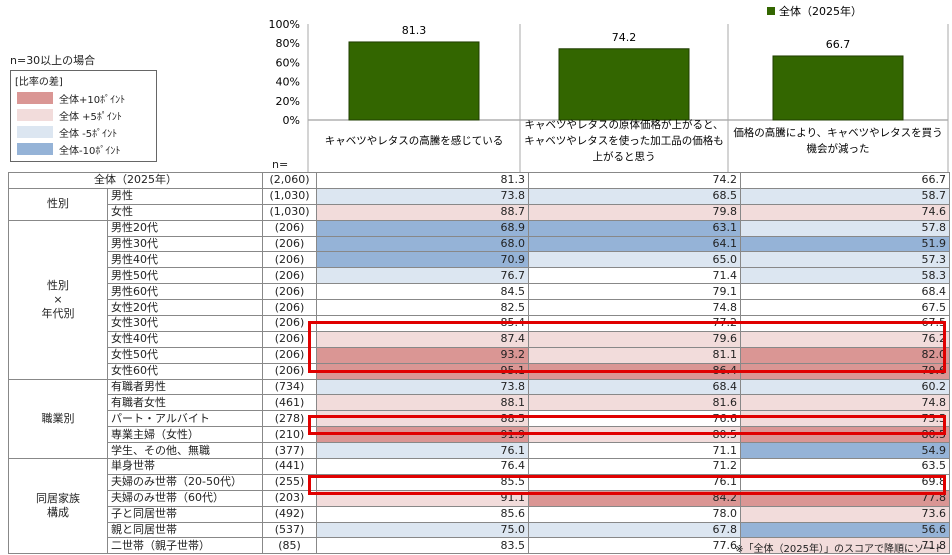 The height and width of the screenshot is (555, 952). What do you see at coordinates (289, 530) in the screenshot?
I see `row-n: (537)` at bounding box center [289, 530].